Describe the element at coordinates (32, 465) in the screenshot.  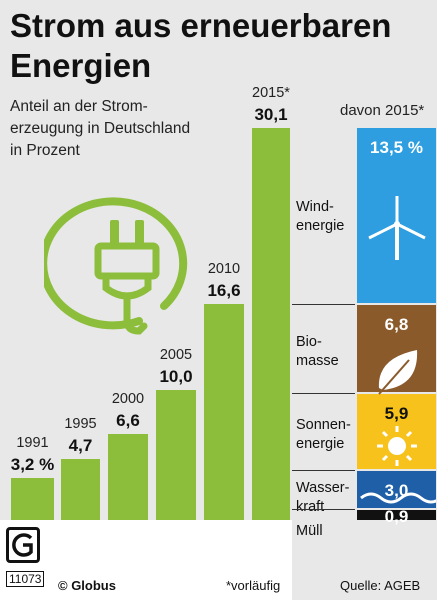
I see `bar-value-label: 3,2 %` at that location.